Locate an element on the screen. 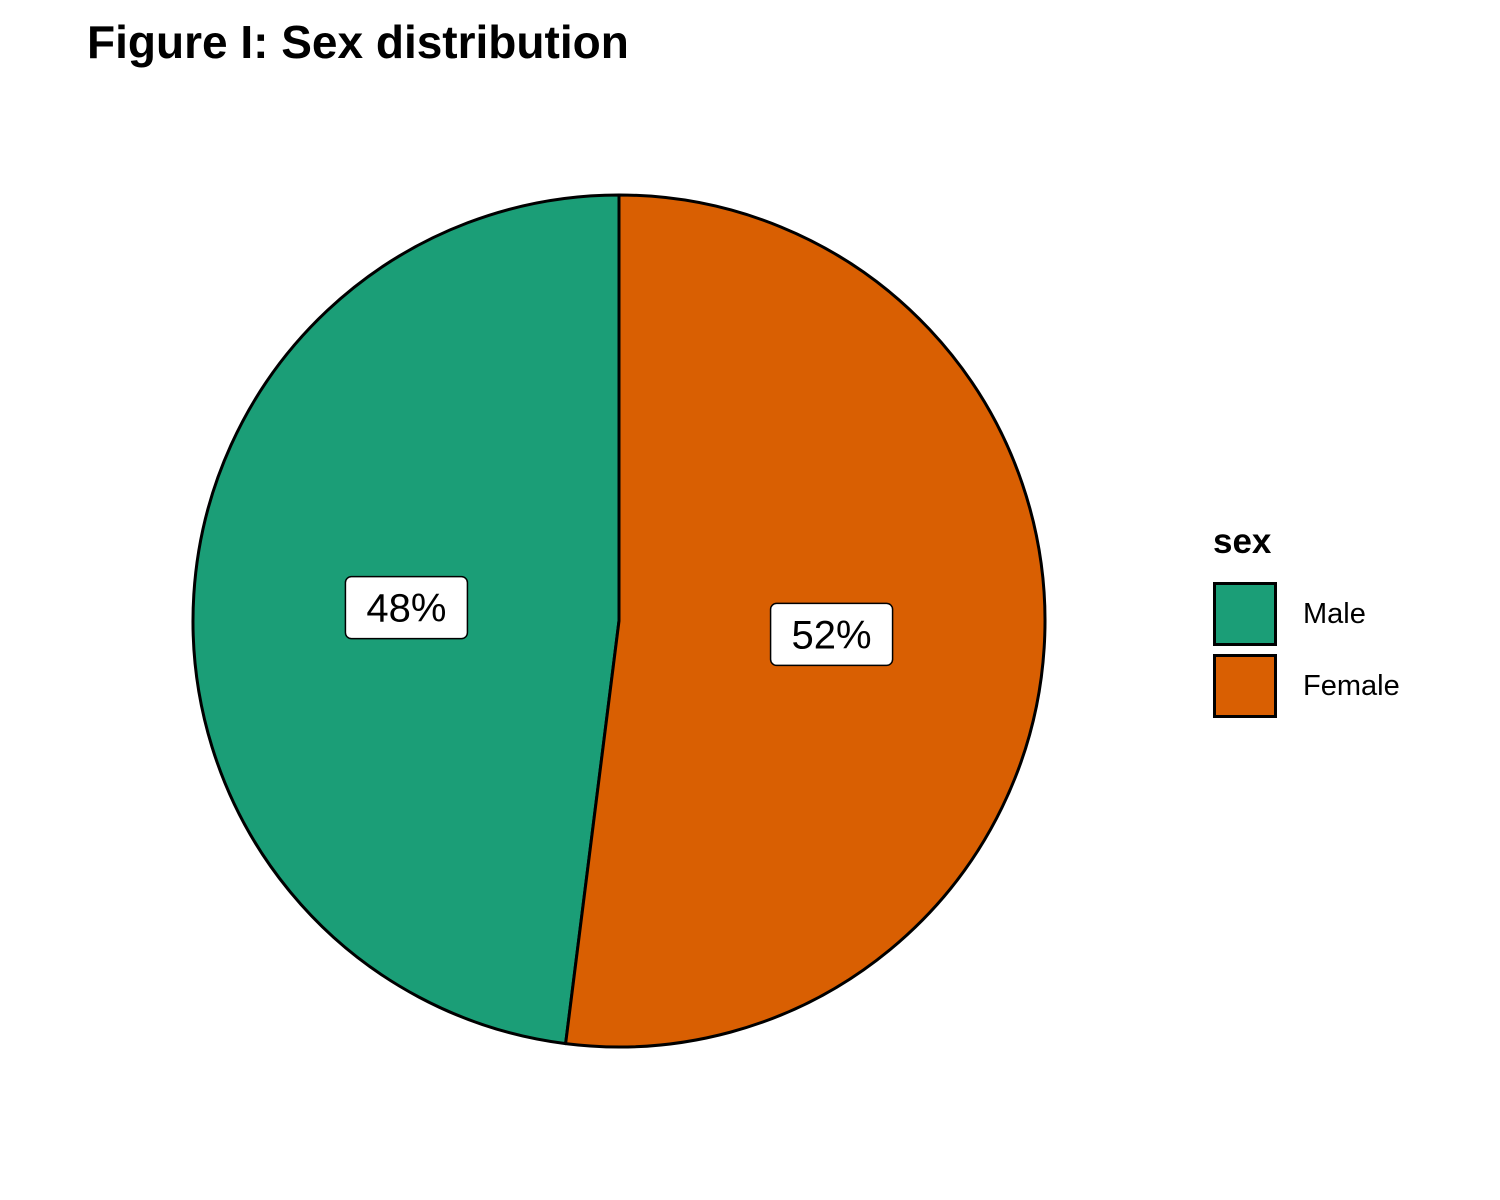 The image size is (1500, 1200). legend-item-female: Female is located at coordinates (1306, 686).